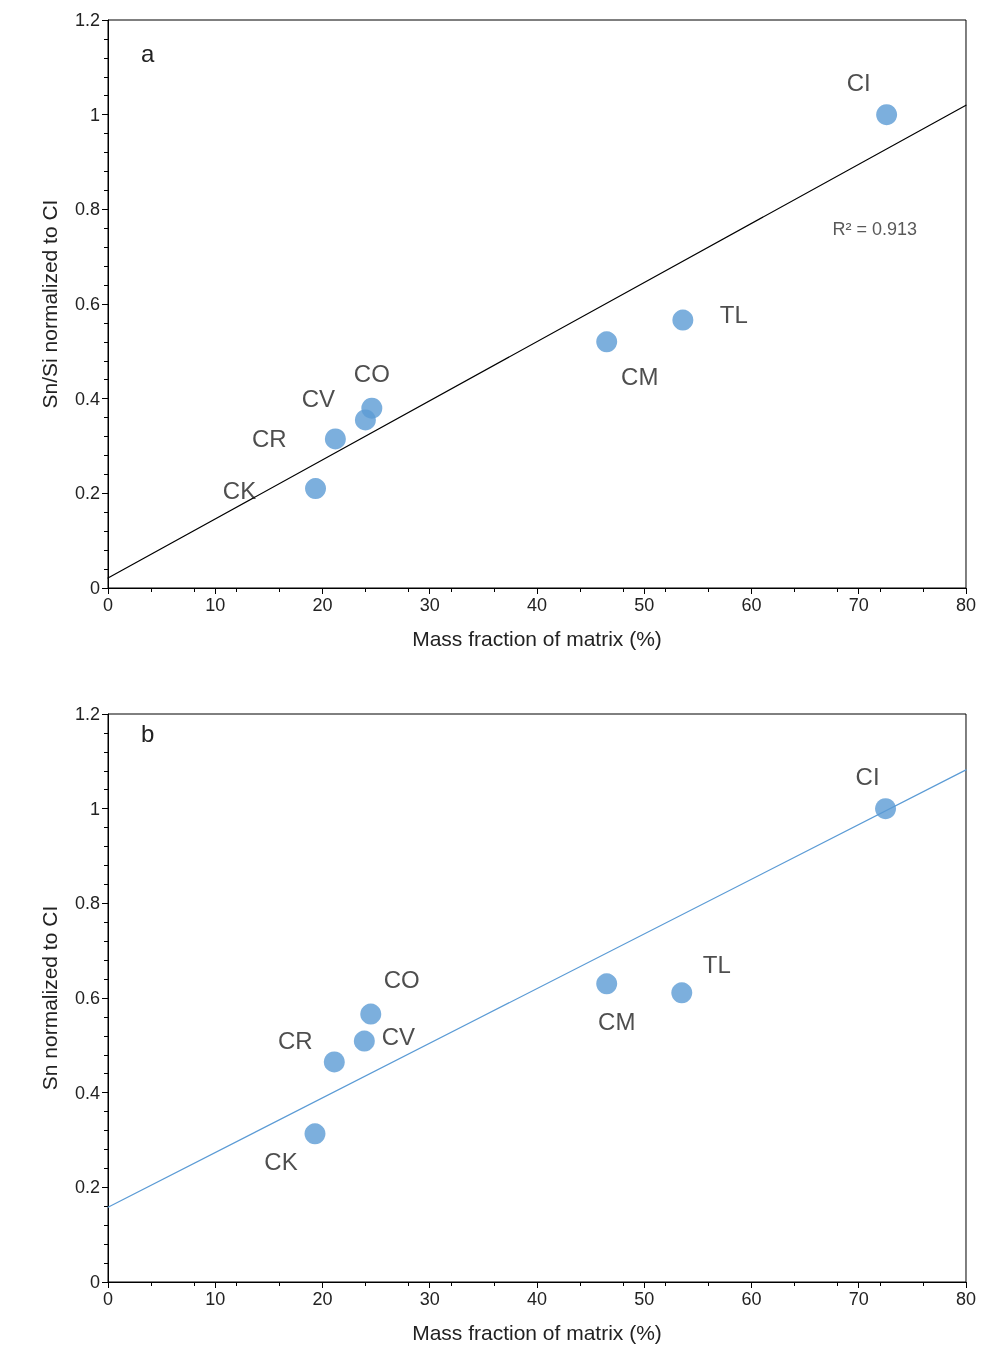 This screenshot has height=1368, width=987. Describe the element at coordinates (49, 998) in the screenshot. I see `y-axis-title: Sn normalized to CI` at that location.